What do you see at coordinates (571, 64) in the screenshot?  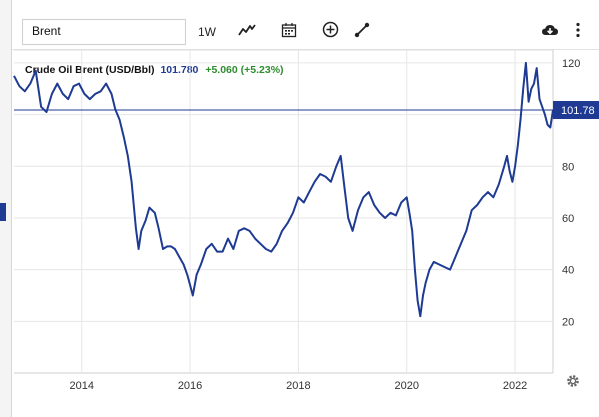 I see `y-tick-label: 120` at bounding box center [571, 64].